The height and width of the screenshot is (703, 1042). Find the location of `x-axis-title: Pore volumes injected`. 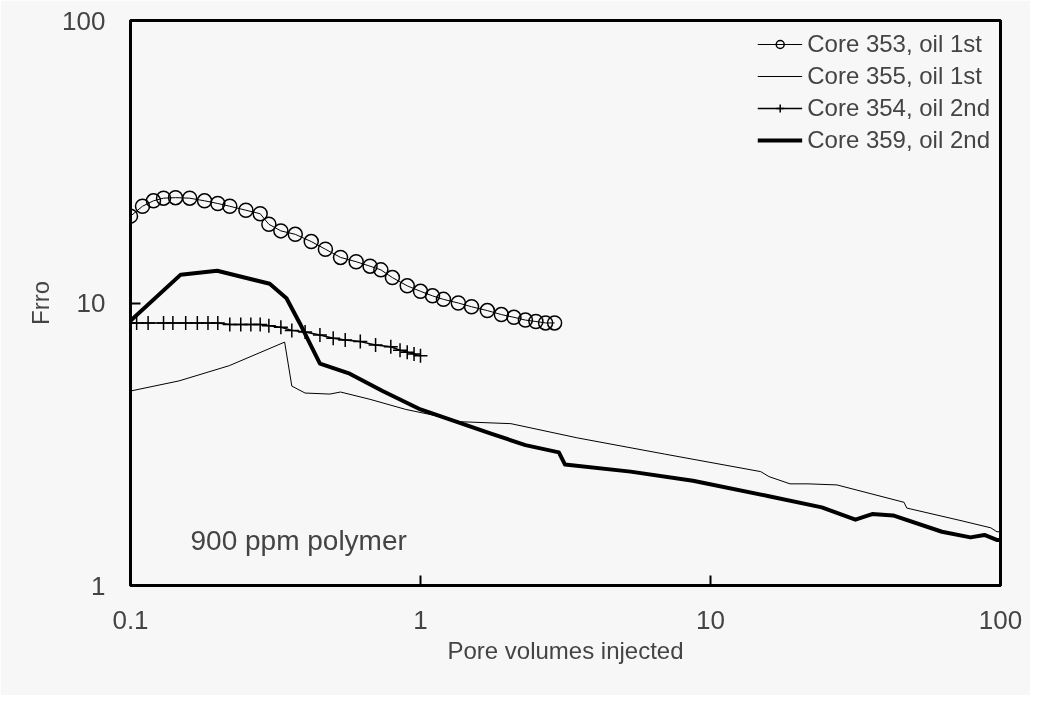

x-axis-title: Pore volumes injected is located at coordinates (565, 650).